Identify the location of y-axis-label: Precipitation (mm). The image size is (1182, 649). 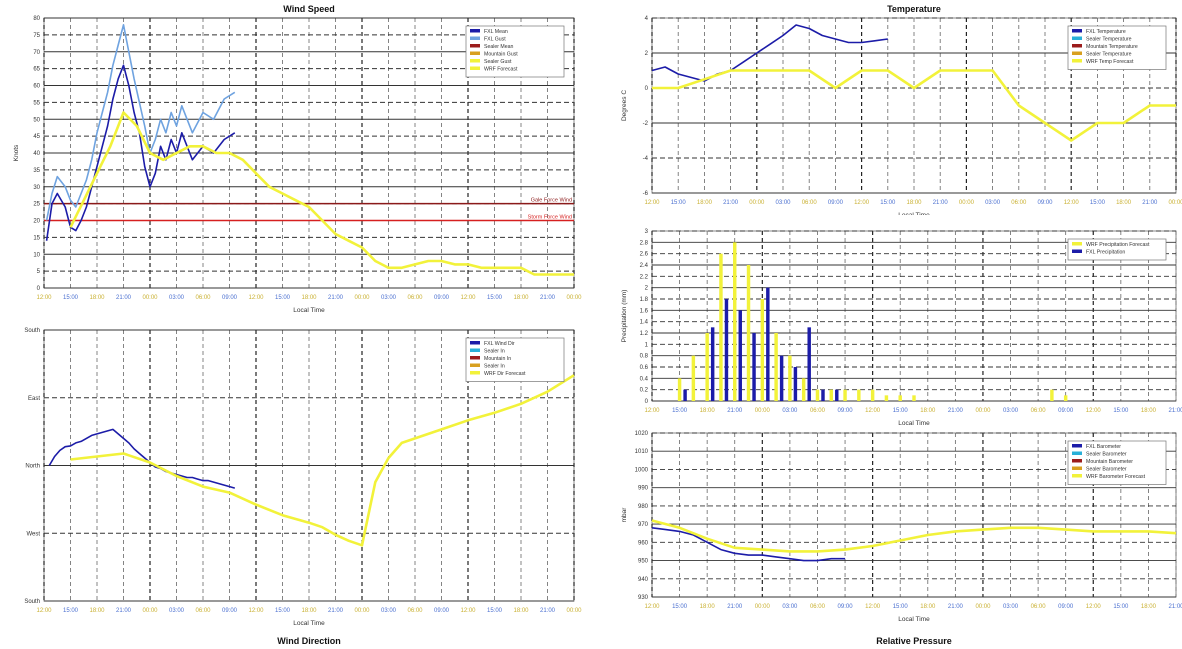
(624, 316).